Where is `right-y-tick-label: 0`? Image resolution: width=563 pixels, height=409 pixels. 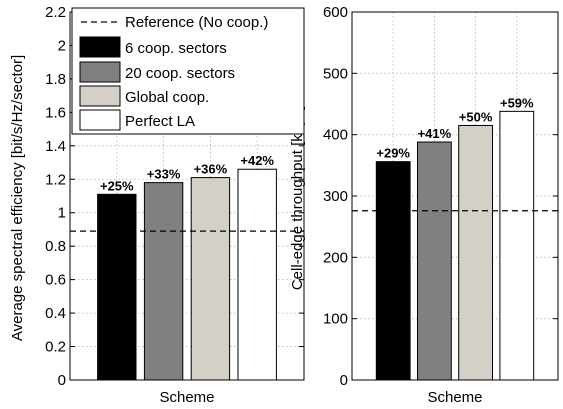 right-y-tick-label: 0 is located at coordinates (344, 380).